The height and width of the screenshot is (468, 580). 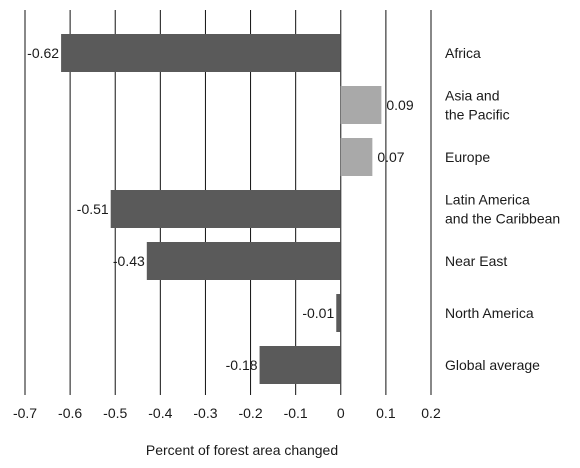 I want to click on category-label: Asia and the Pacific, so click(x=477, y=105).